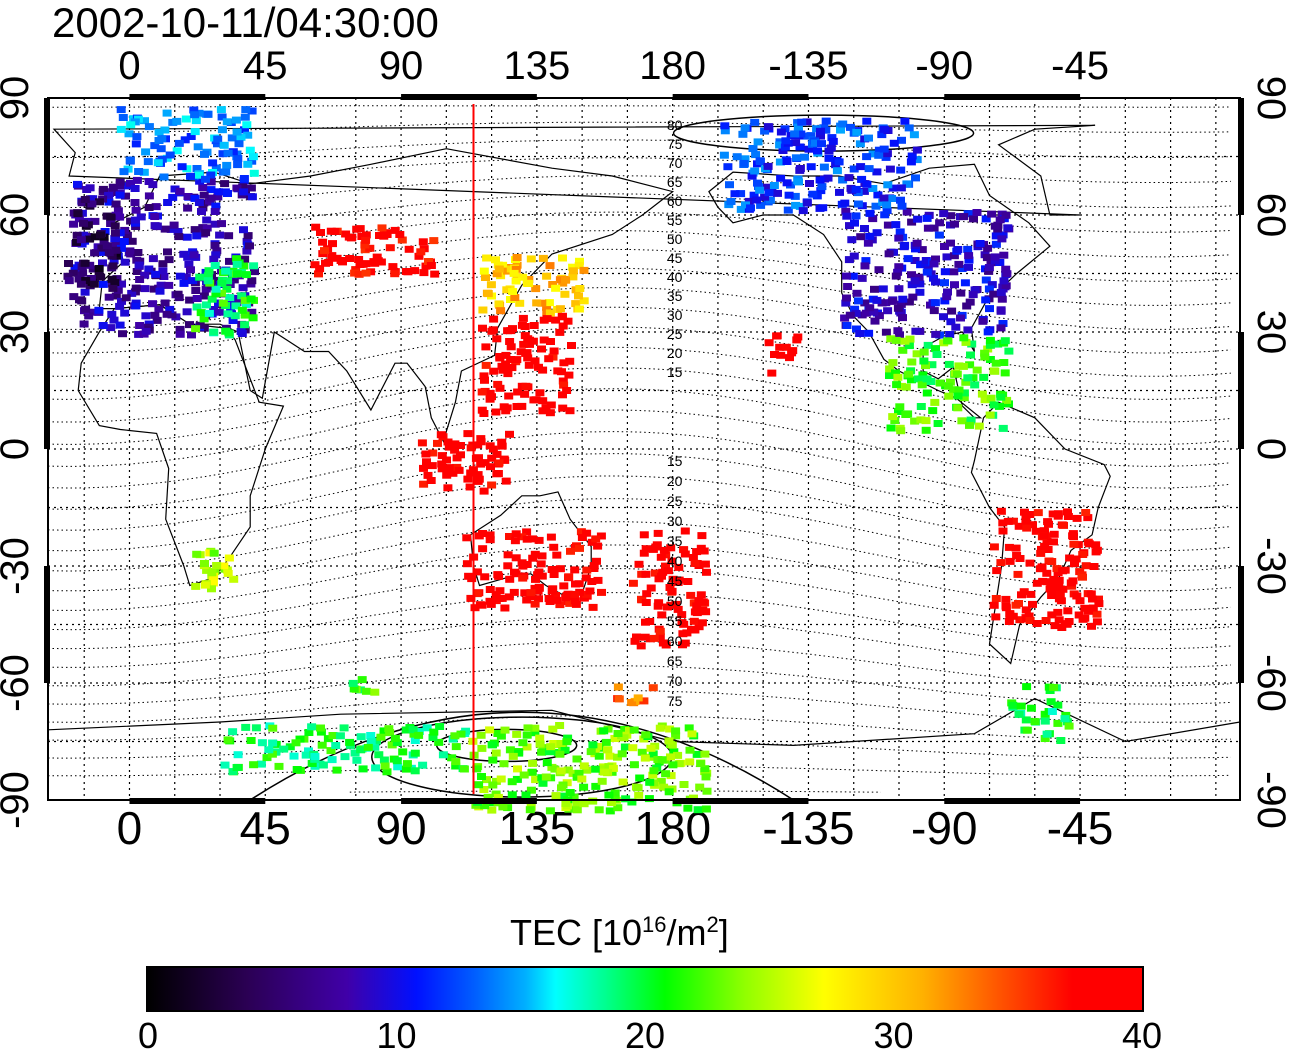 The width and height of the screenshot is (1292, 1057). I want to click on magnetic-contour, so click(639, 771).